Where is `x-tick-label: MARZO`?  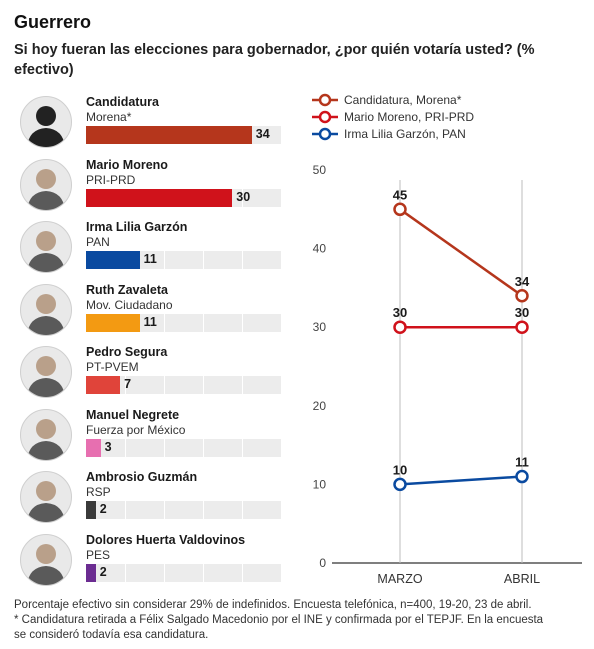
x-tick-label: MARZO is located at coordinates (399, 579).